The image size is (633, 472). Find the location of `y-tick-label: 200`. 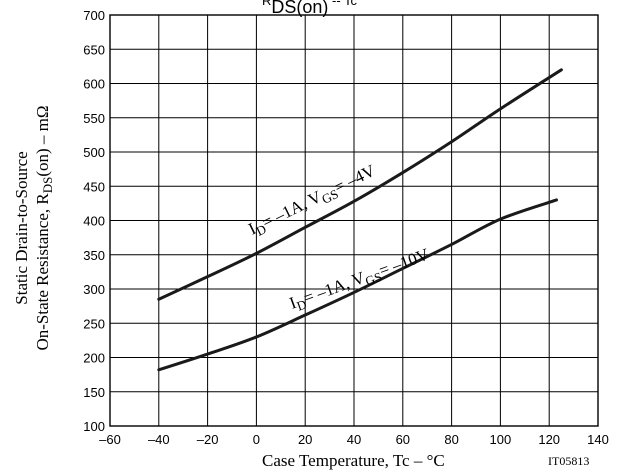

y-tick-label: 200 is located at coordinates (94, 358).